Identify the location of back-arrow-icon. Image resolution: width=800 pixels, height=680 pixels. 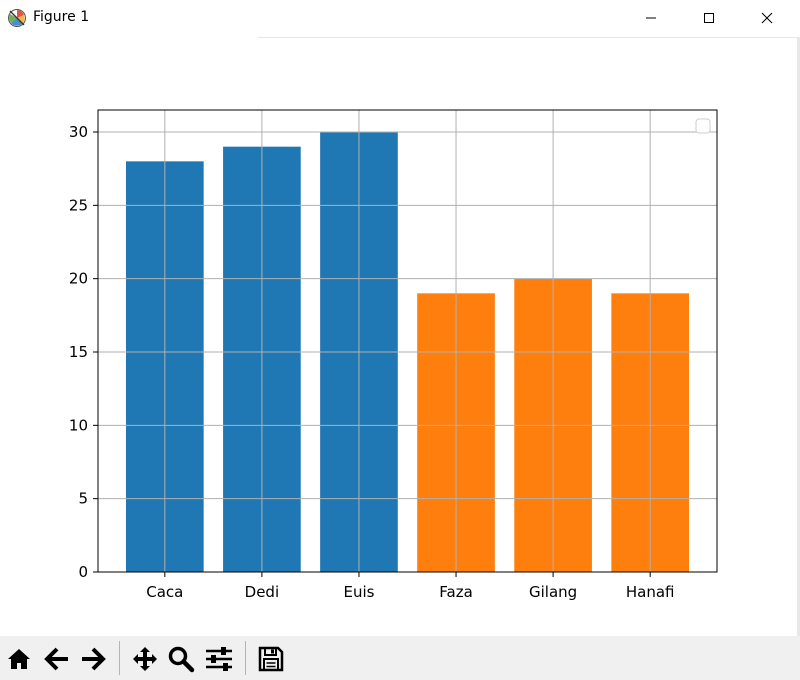
(56, 659).